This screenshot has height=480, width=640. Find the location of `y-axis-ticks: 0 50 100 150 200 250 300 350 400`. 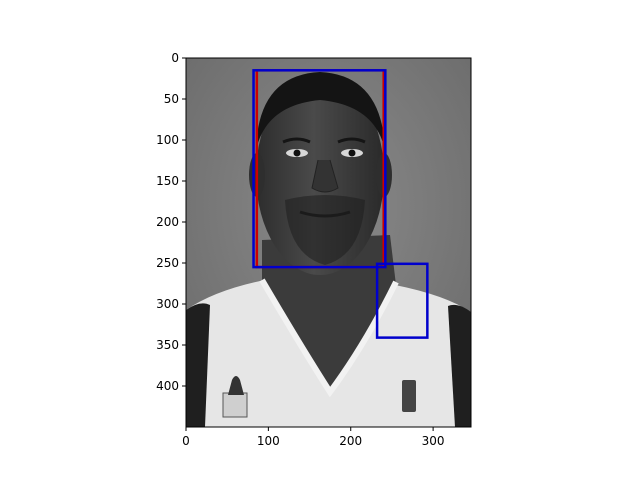

y-axis-ticks: 0 50 100 150 200 250 300 350 400 is located at coordinates (171, 222).